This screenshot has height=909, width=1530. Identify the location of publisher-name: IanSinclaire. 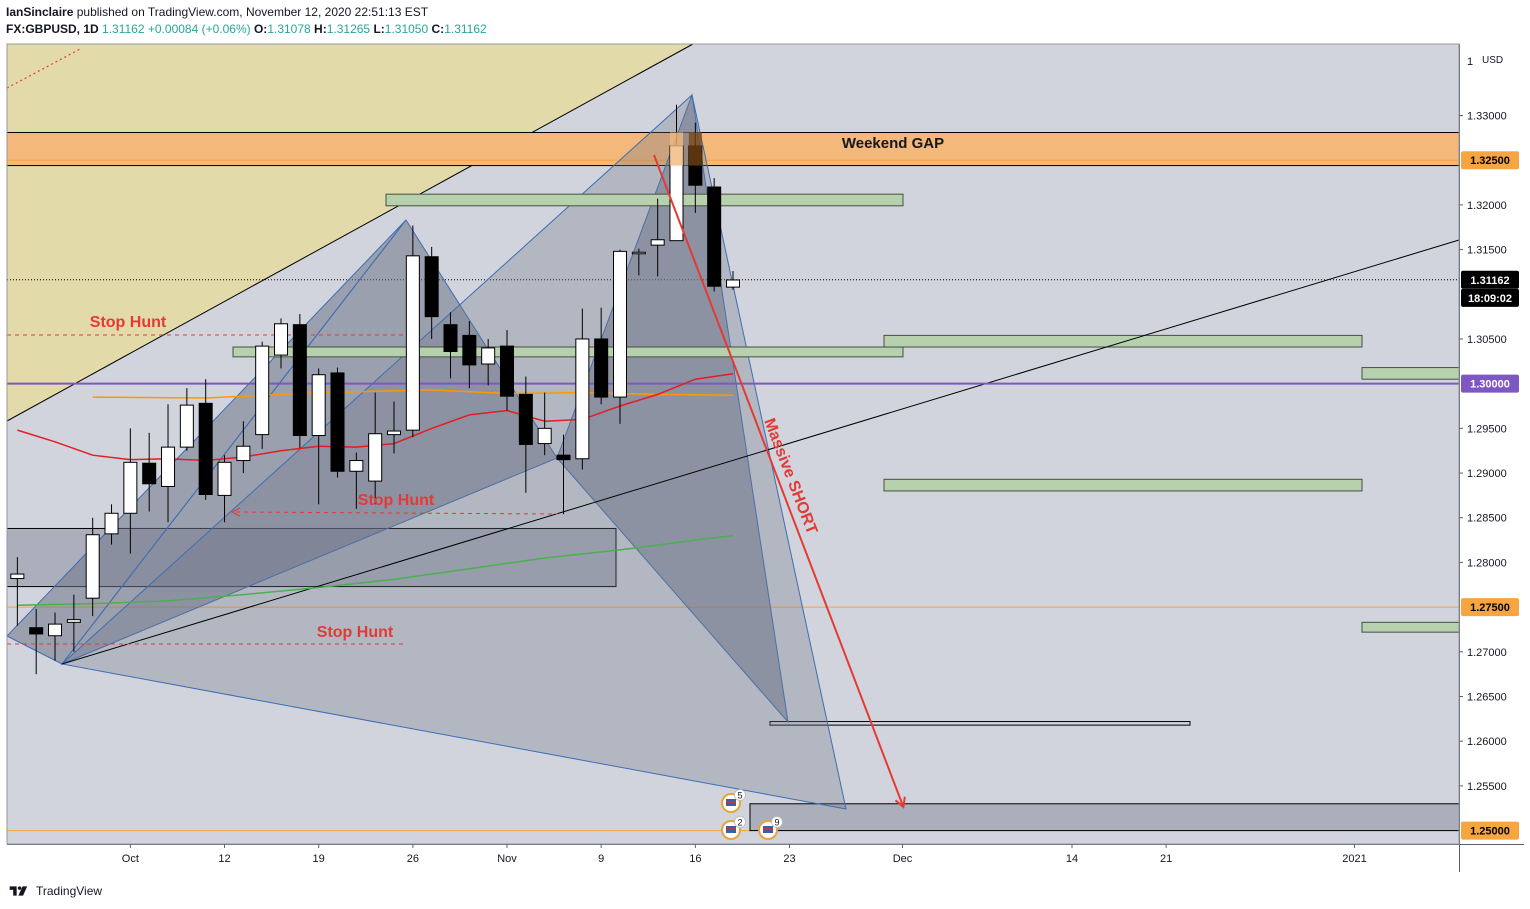
(40, 12).